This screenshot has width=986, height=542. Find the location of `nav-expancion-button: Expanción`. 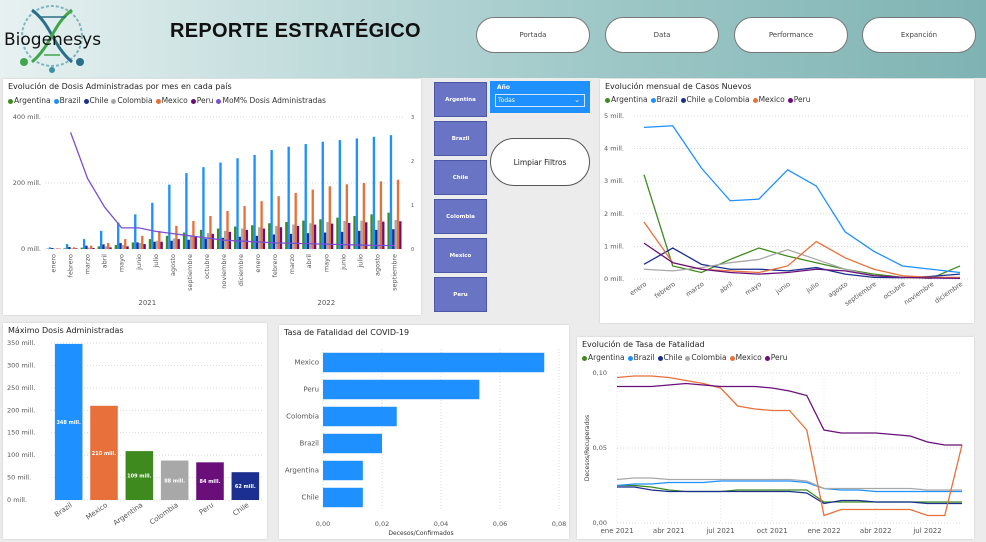

nav-expancion-button: Expanción is located at coordinates (919, 35).